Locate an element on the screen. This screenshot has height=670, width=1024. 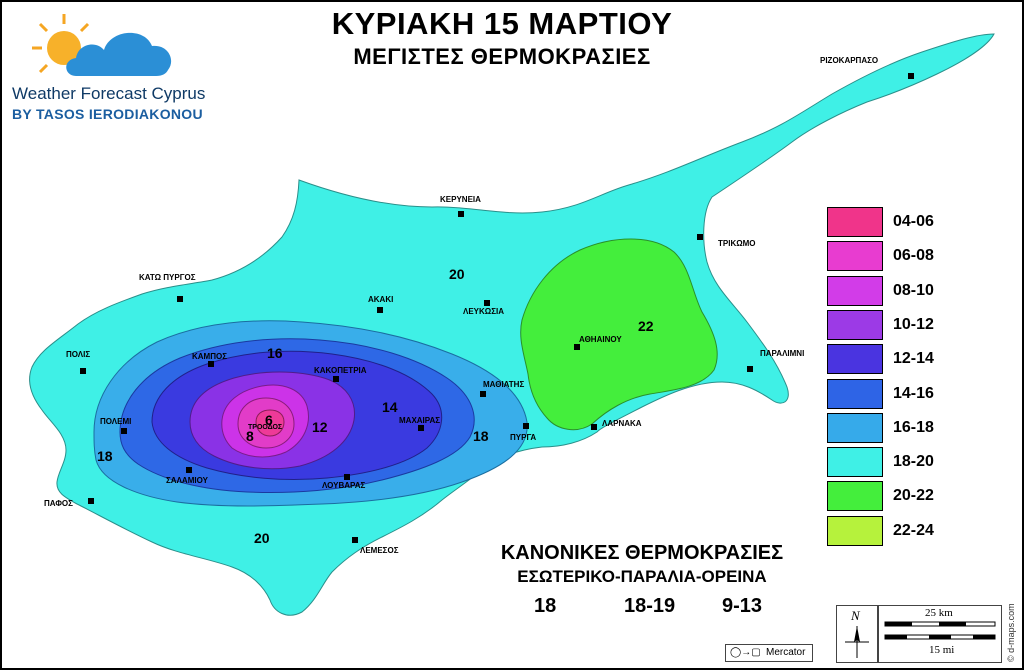
legend-label: 20-22 is located at coordinates (913, 496).